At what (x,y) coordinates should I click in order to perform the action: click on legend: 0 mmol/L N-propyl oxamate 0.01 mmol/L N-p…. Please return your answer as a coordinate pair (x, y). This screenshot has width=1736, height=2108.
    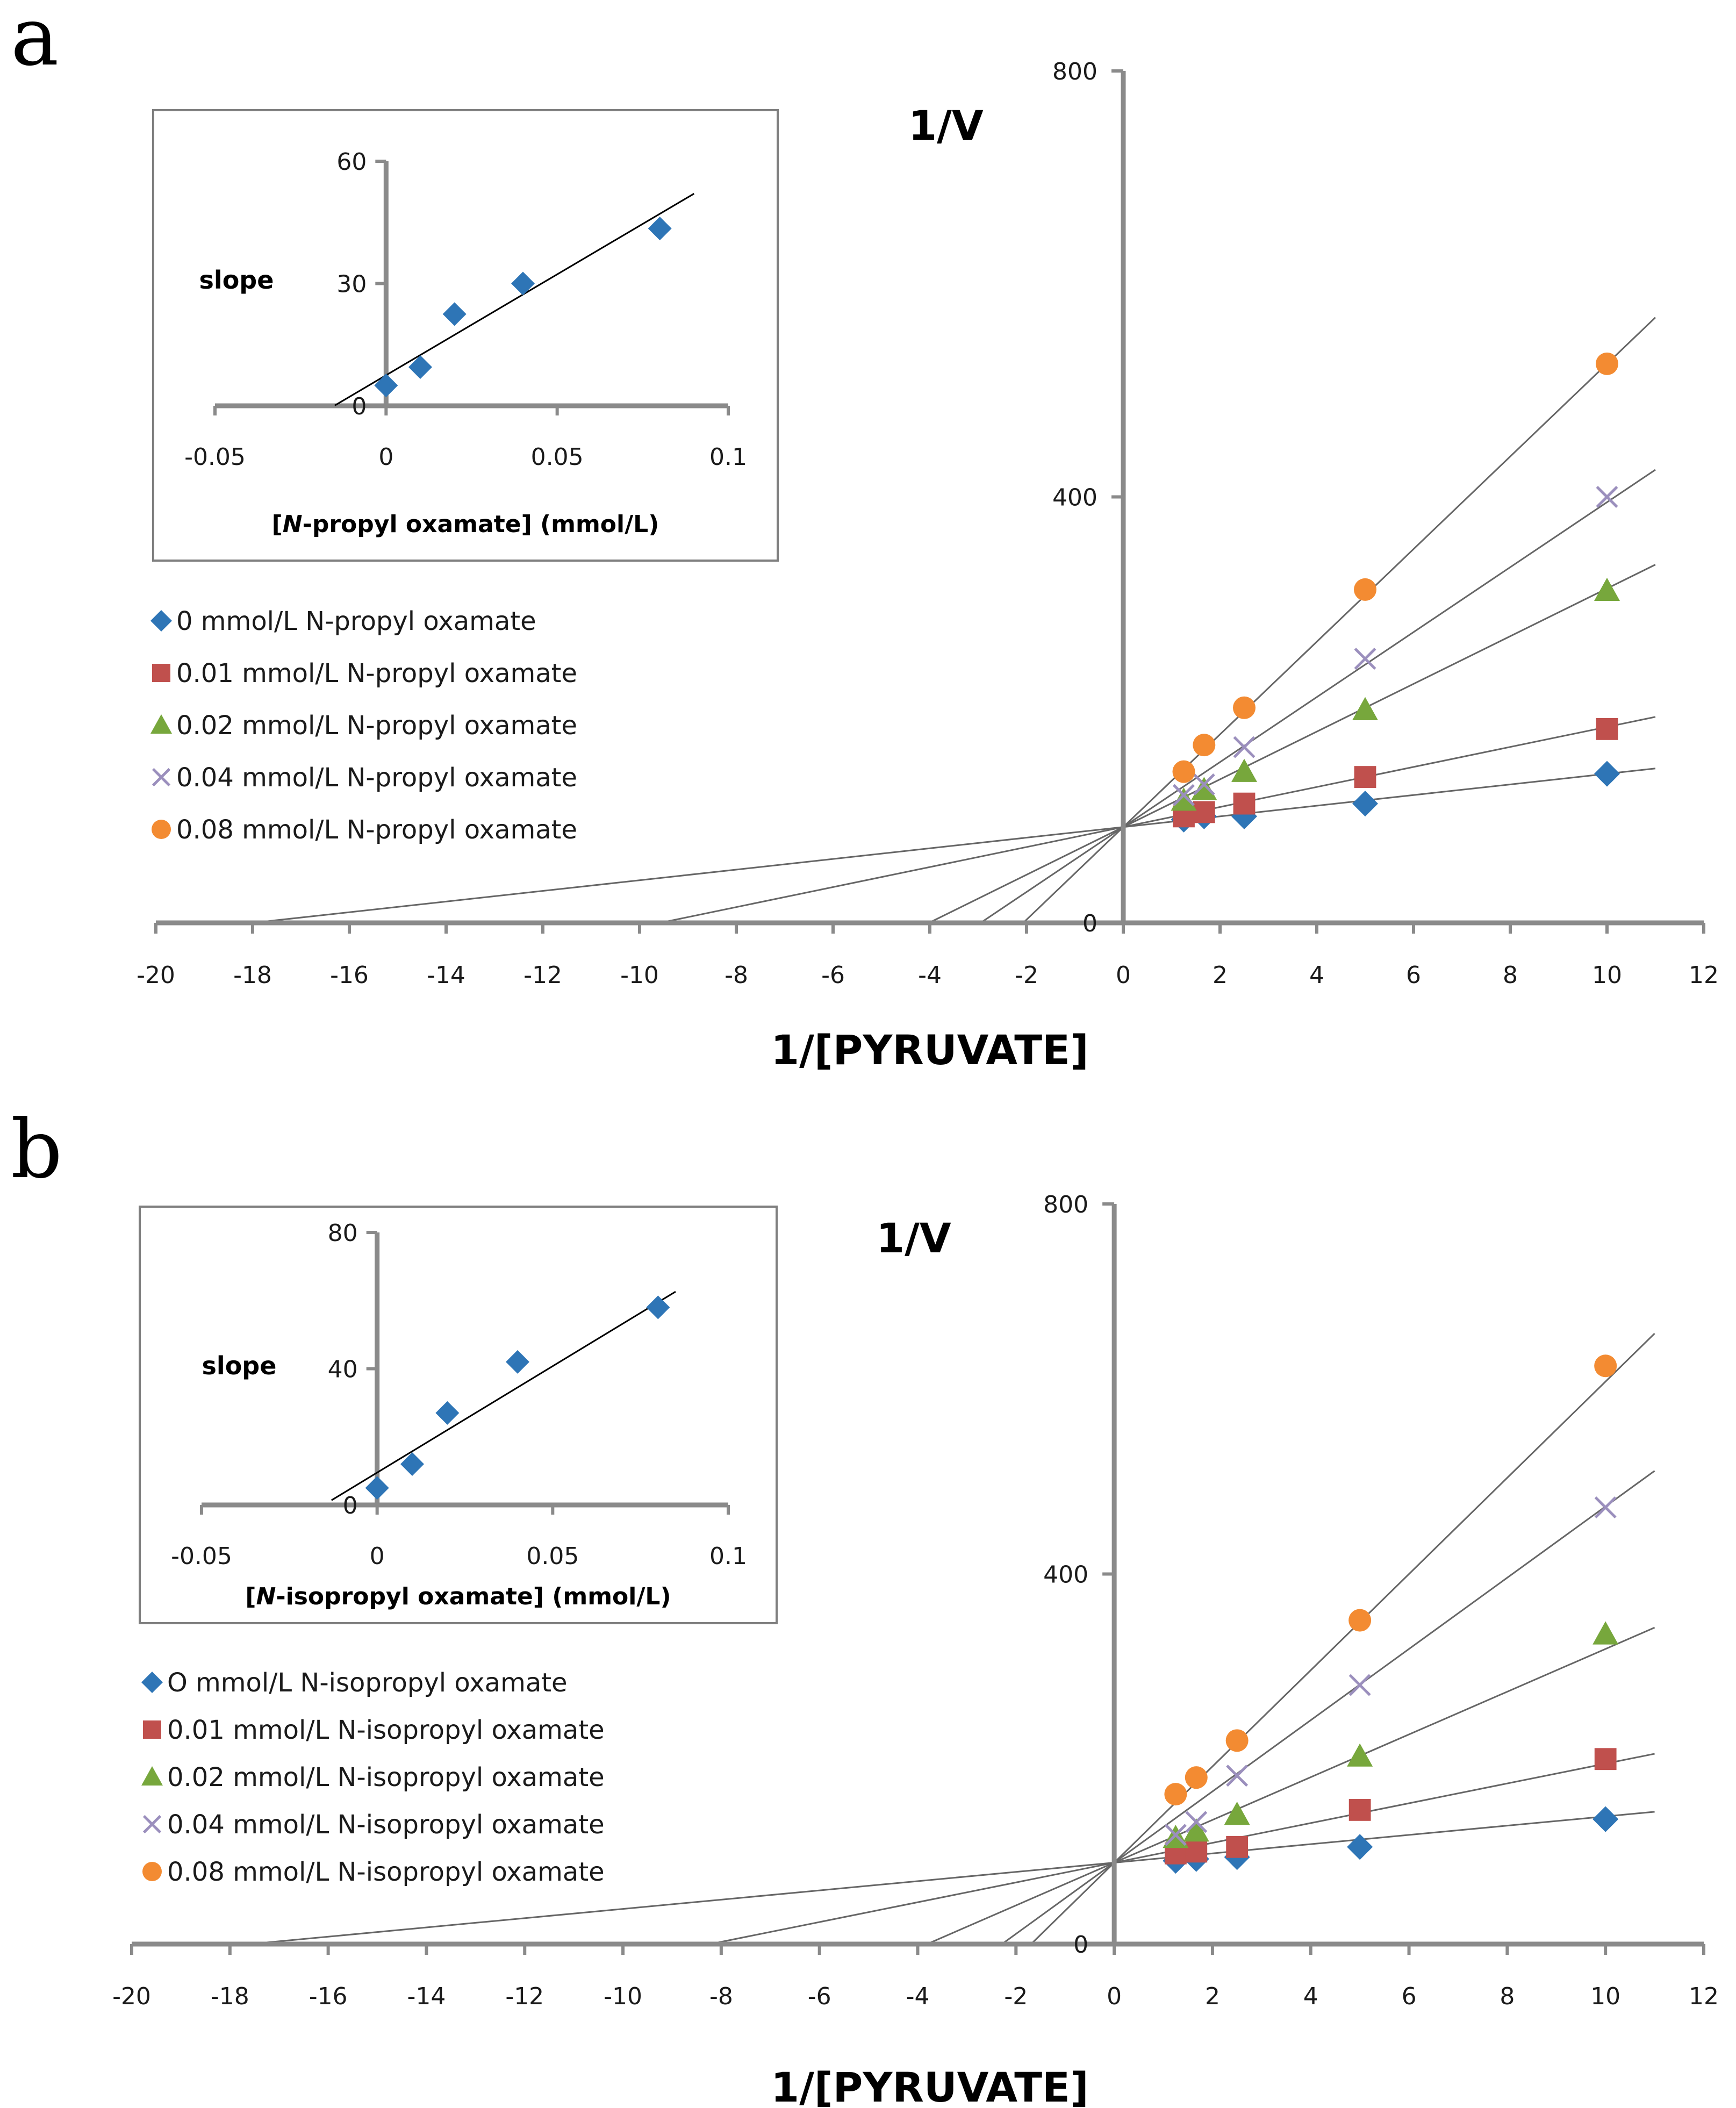
    Looking at the image, I should click on (363, 725).